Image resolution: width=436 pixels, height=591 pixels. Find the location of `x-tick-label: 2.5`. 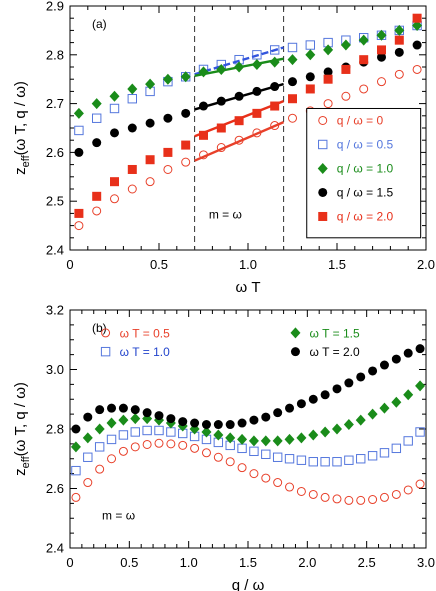

x-tick-label: 2.5 is located at coordinates (367, 562).